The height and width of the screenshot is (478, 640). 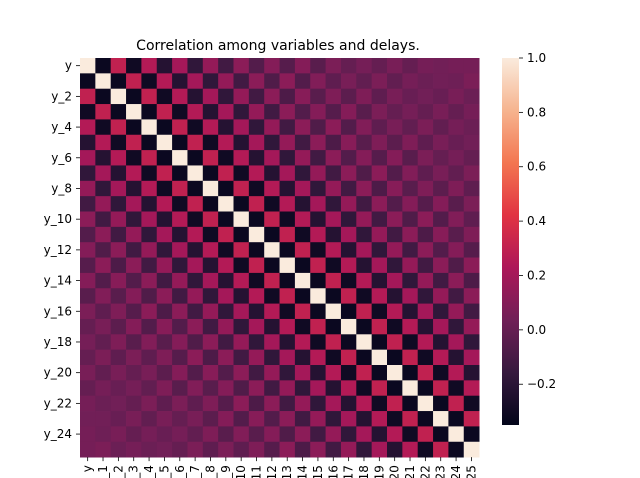 What do you see at coordinates (68, 66) in the screenshot?
I see `y-tick-label: y` at bounding box center [68, 66].